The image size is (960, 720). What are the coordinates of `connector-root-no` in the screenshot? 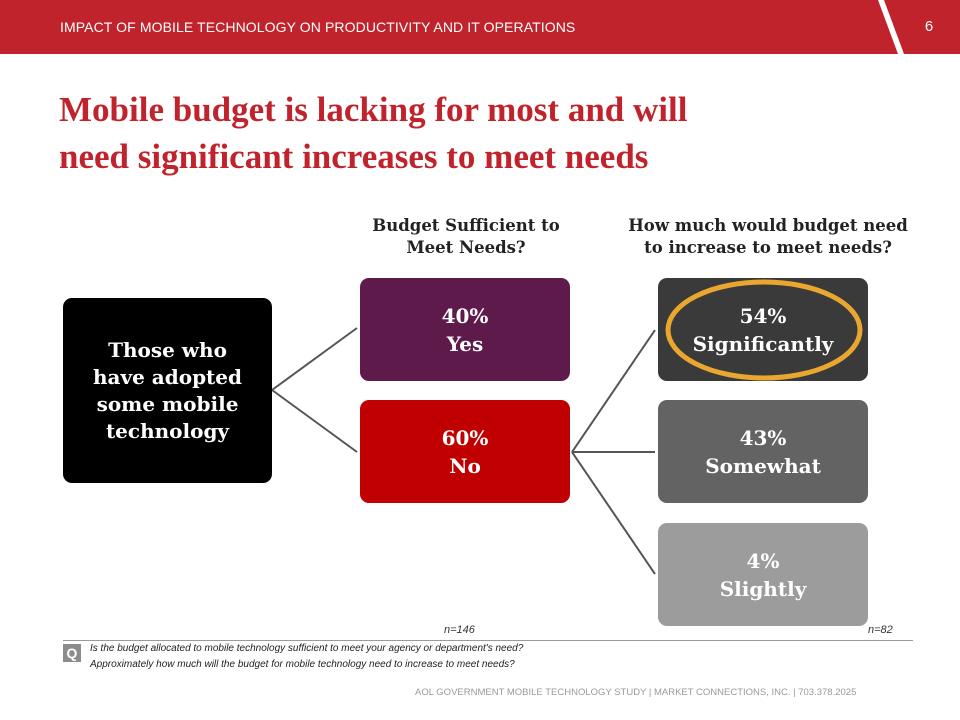 It's located at (314, 421).